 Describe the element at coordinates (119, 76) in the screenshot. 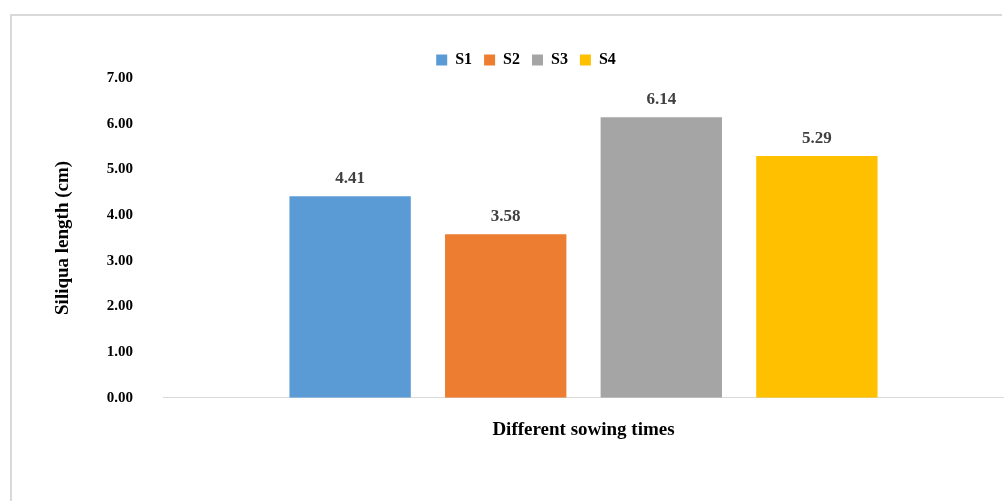

I see `y-tick-label: 7.00` at that location.